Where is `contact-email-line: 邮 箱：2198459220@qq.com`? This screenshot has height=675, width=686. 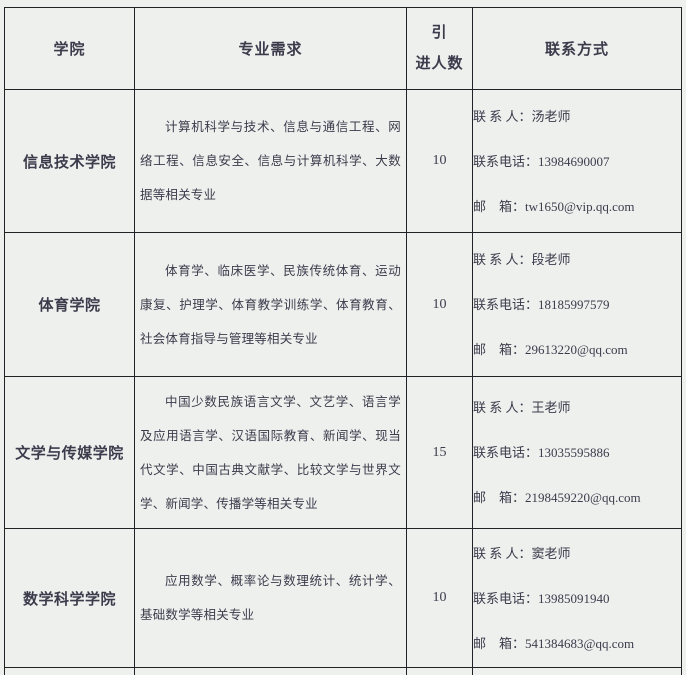
contact-email-line: 邮 箱：2198459220@qq.com is located at coordinates (557, 497).